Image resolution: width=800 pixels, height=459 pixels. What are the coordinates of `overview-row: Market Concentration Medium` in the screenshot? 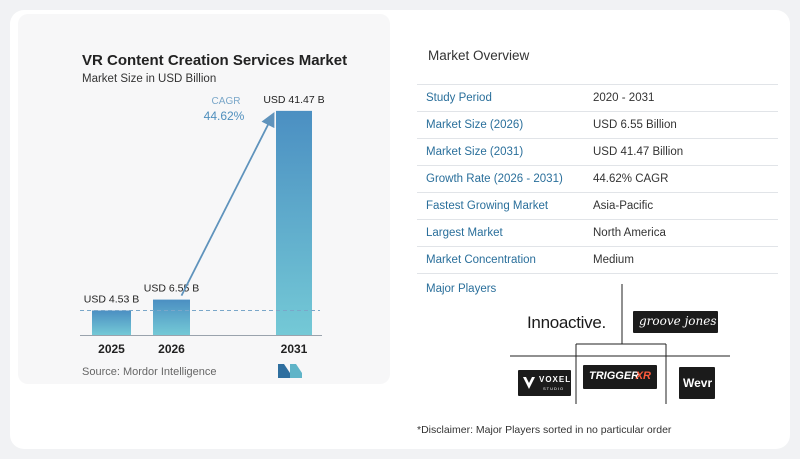 It's located at (597, 260).